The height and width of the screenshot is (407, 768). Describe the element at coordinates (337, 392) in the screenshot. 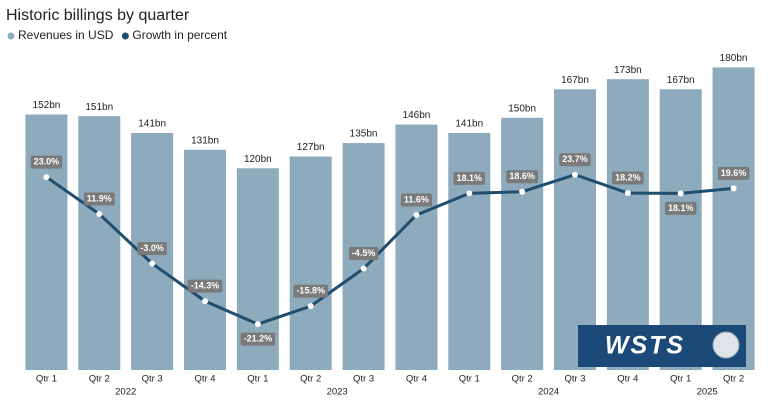

I see `x-group-label: 2023` at that location.